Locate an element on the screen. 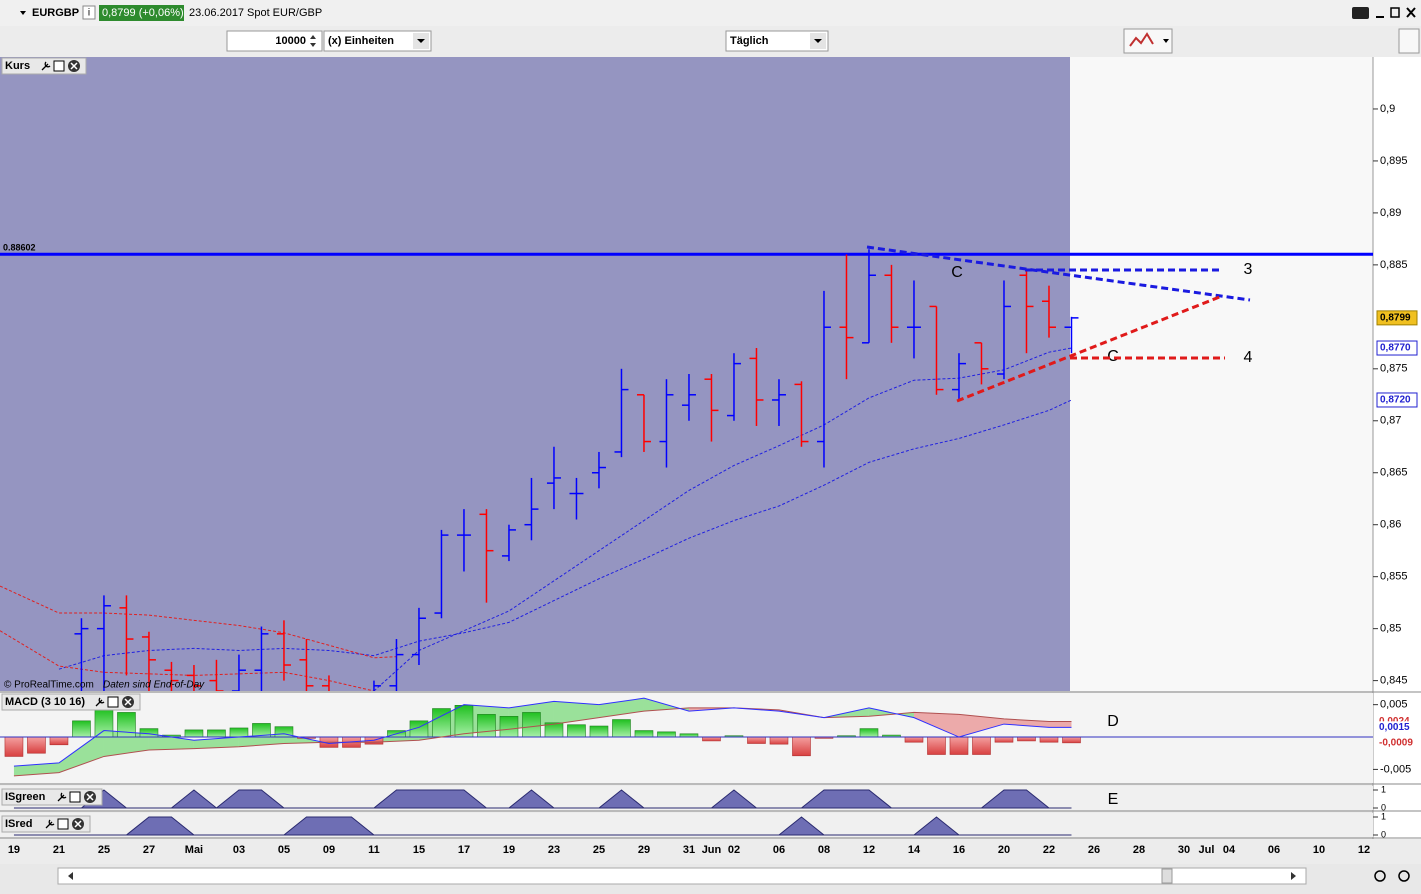  x-tick-label: 03 is located at coordinates (239, 850).